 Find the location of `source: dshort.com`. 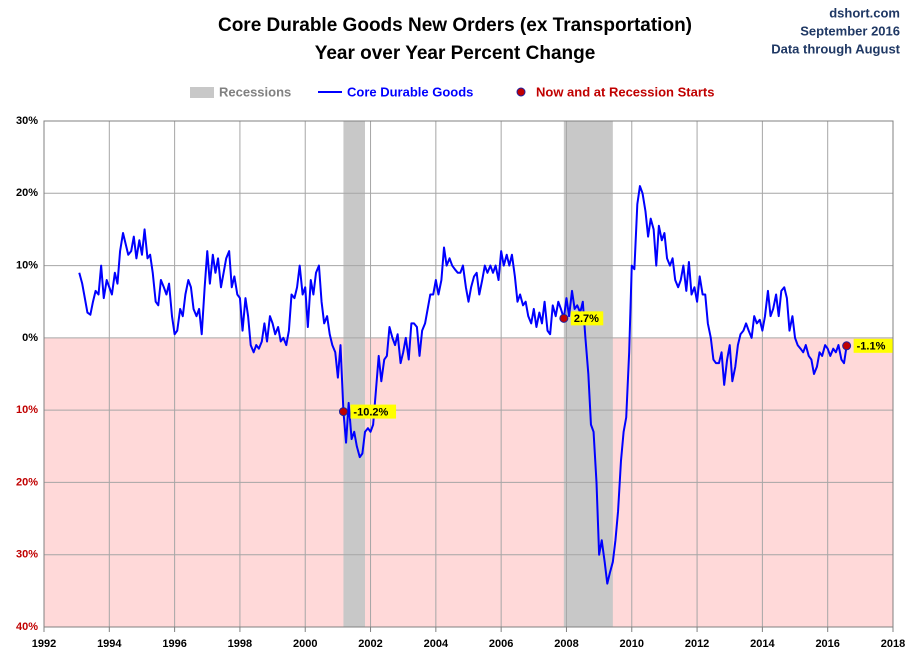

source: dshort.com is located at coordinates (864, 12).